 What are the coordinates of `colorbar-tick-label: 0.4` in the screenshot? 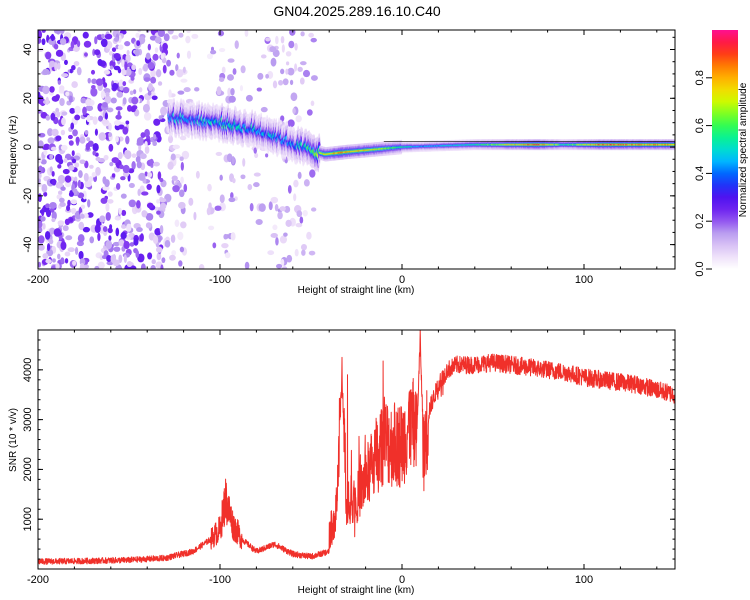 It's located at (700, 173).